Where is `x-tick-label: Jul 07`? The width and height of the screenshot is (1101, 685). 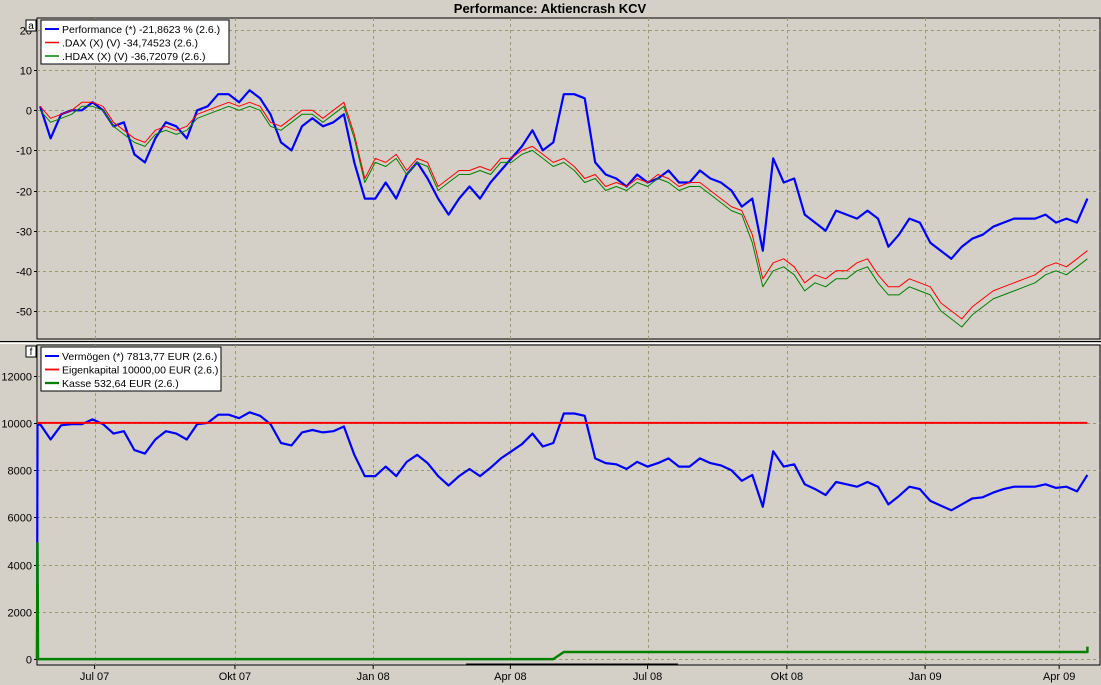 x-tick-label: Jul 07 is located at coordinates (94, 677).